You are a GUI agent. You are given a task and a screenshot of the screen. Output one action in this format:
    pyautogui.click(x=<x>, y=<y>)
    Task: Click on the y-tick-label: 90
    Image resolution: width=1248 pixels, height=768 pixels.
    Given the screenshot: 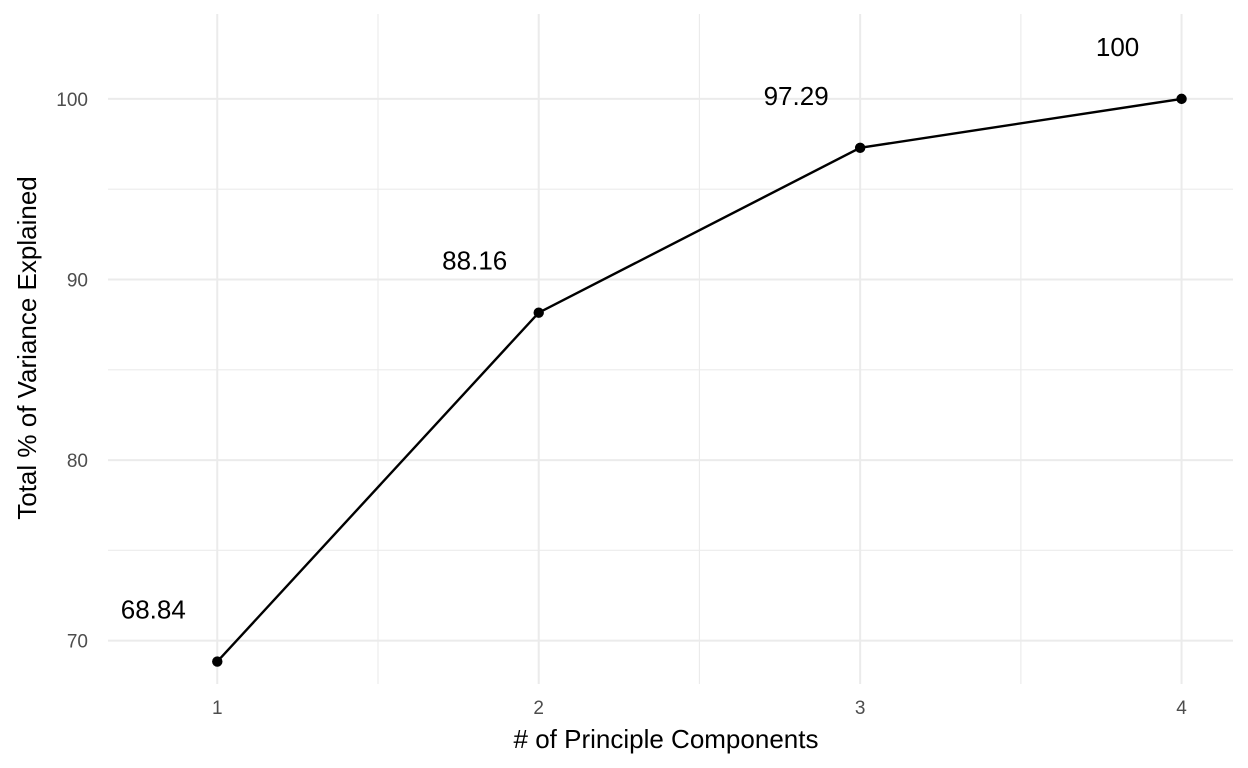 What is the action you would take?
    pyautogui.click(x=77, y=280)
    